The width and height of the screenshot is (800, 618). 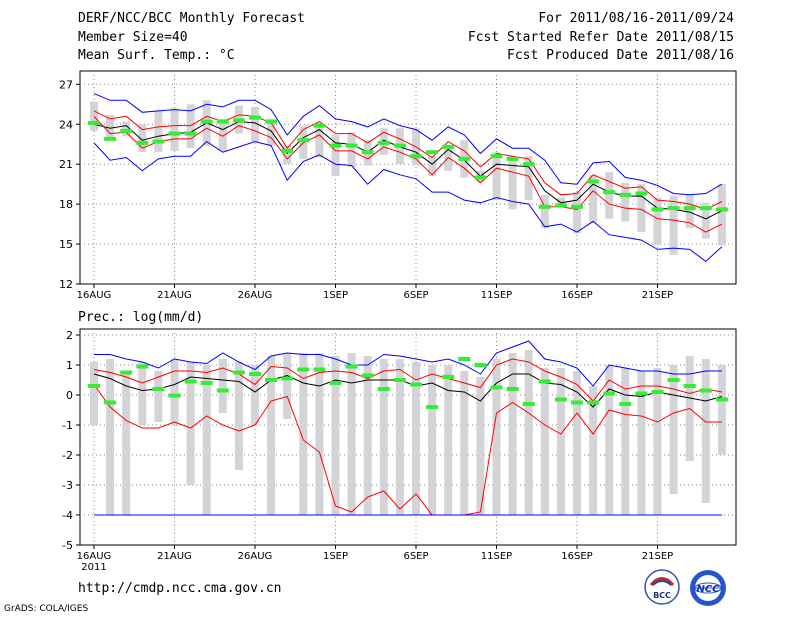 I want to click on y-tick-label: -5, so click(x=67, y=545).